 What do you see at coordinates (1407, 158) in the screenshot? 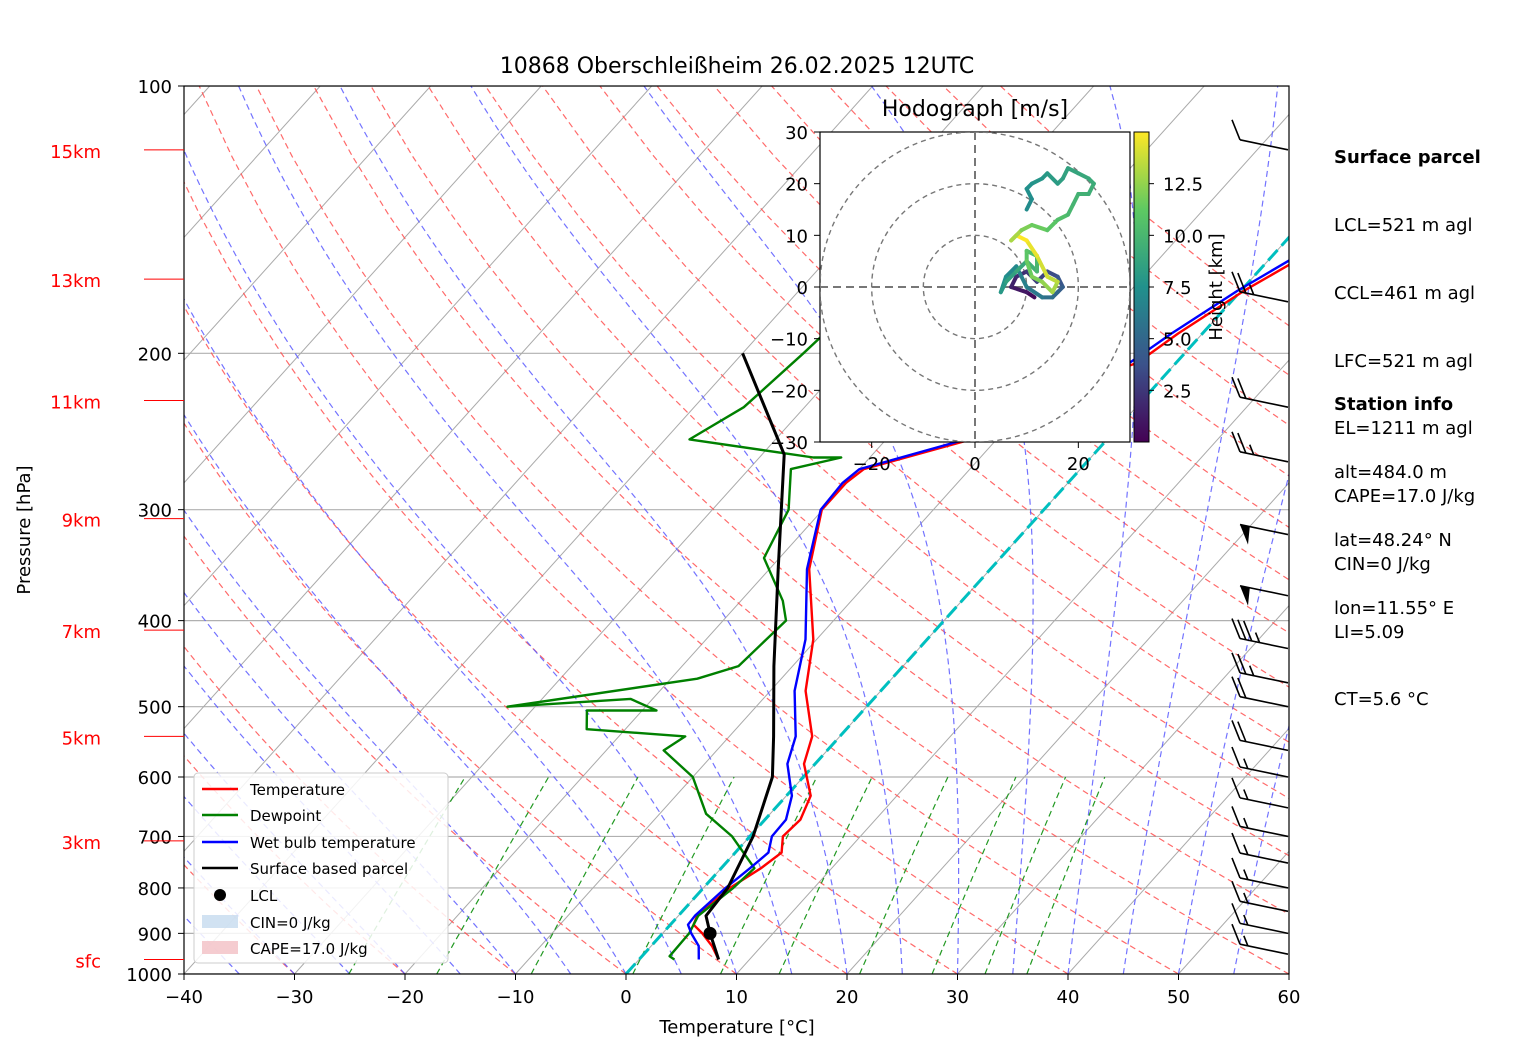
I see `surface-parcel-heading: Surface parcel` at bounding box center [1407, 158].